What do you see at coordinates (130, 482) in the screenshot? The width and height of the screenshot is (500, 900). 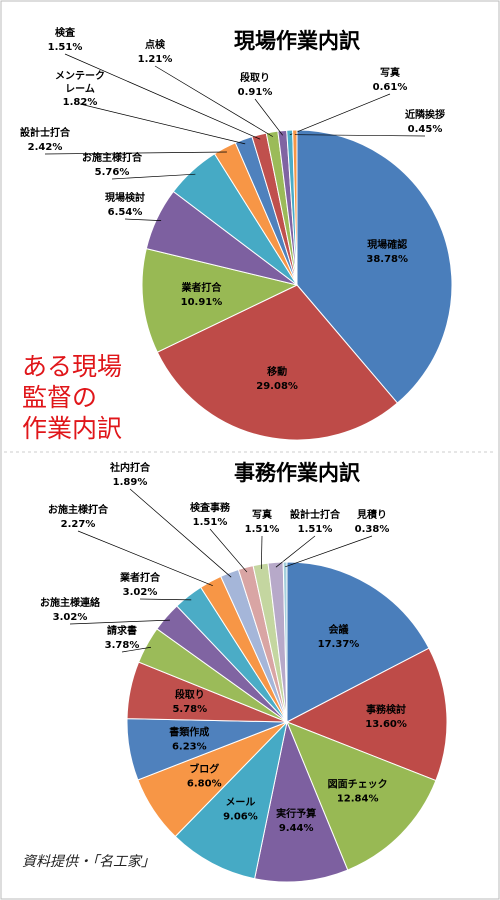 I see `value-label: 1.89%` at bounding box center [130, 482].